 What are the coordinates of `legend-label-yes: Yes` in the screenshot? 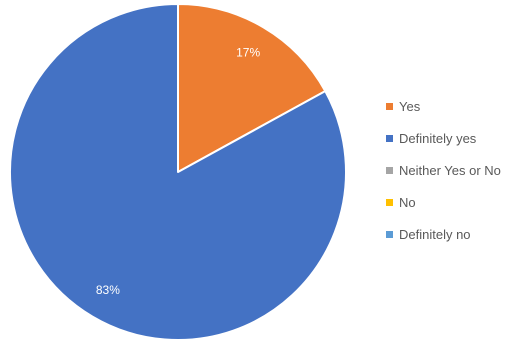 It's located at (410, 106).